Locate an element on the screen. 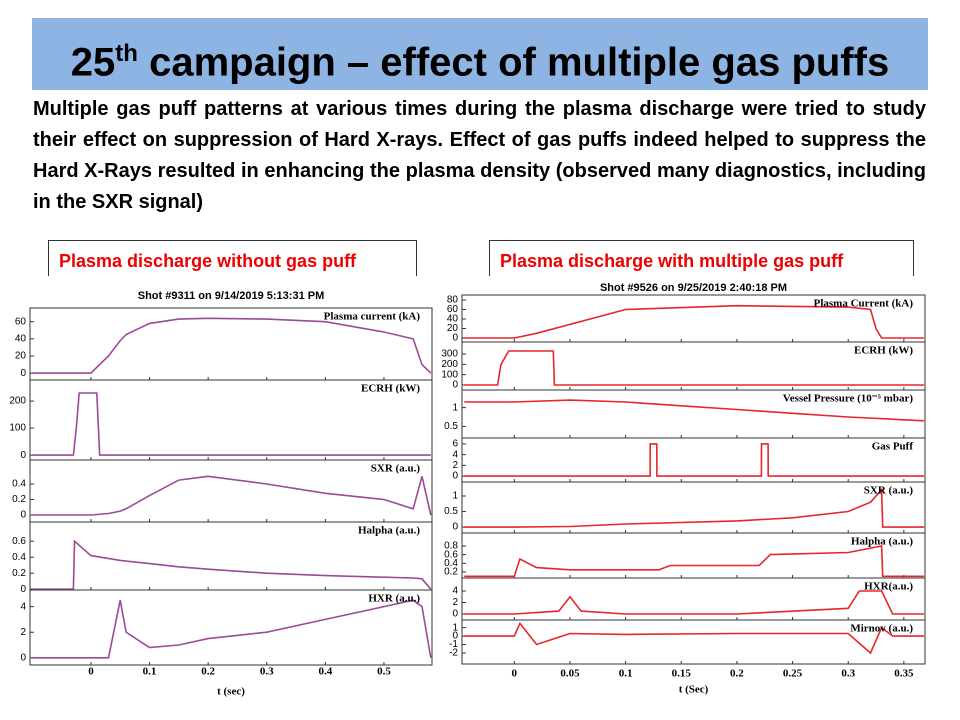 This screenshot has height=720, width=960. y-tick-label: 300 is located at coordinates (449, 354).